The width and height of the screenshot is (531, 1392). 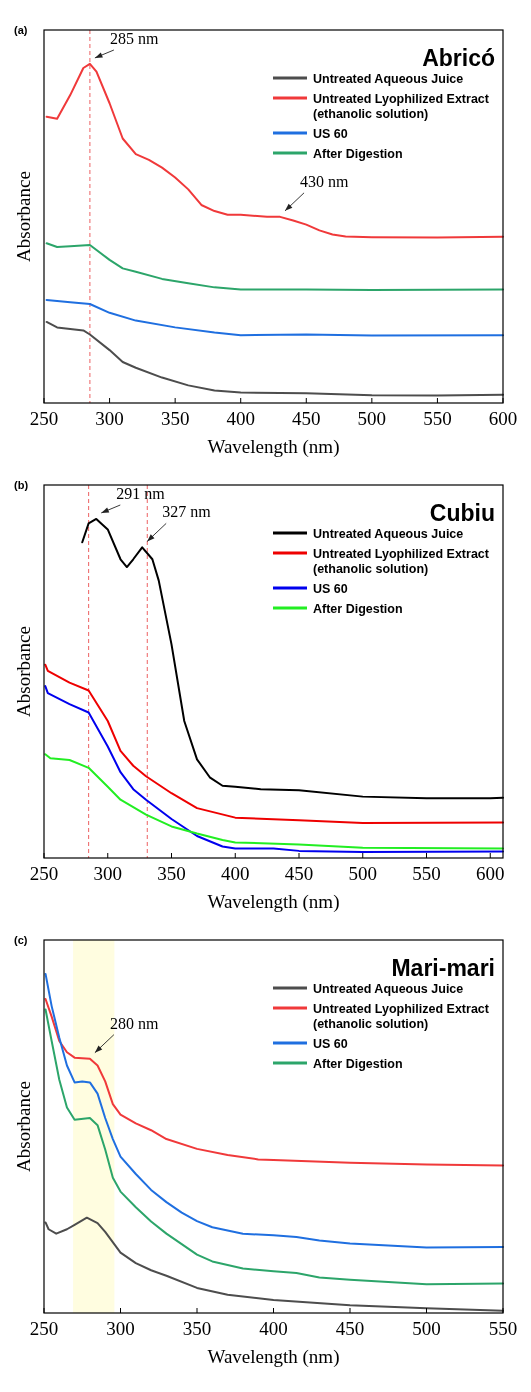 I want to click on chart-title: Cubiu, so click(x=462, y=513).